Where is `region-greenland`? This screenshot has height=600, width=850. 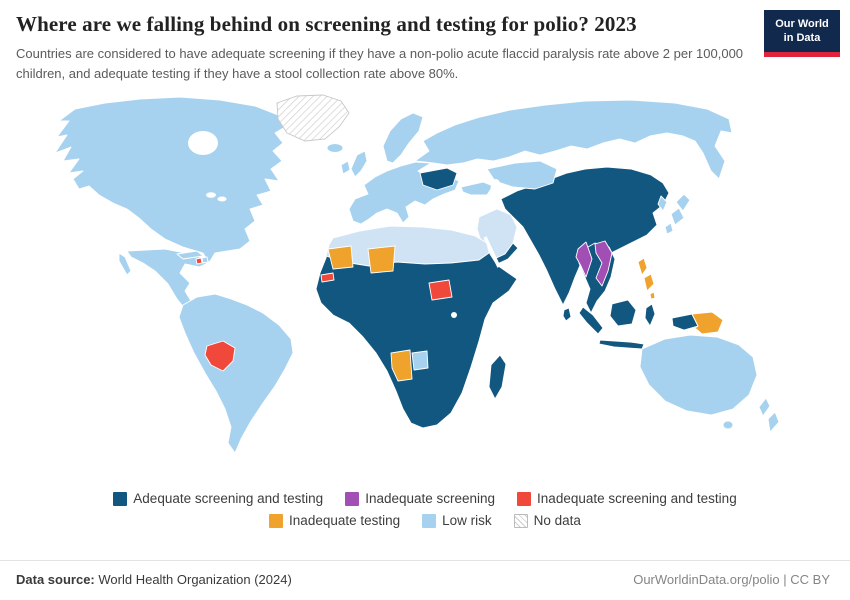
region-greenland is located at coordinates (313, 118).